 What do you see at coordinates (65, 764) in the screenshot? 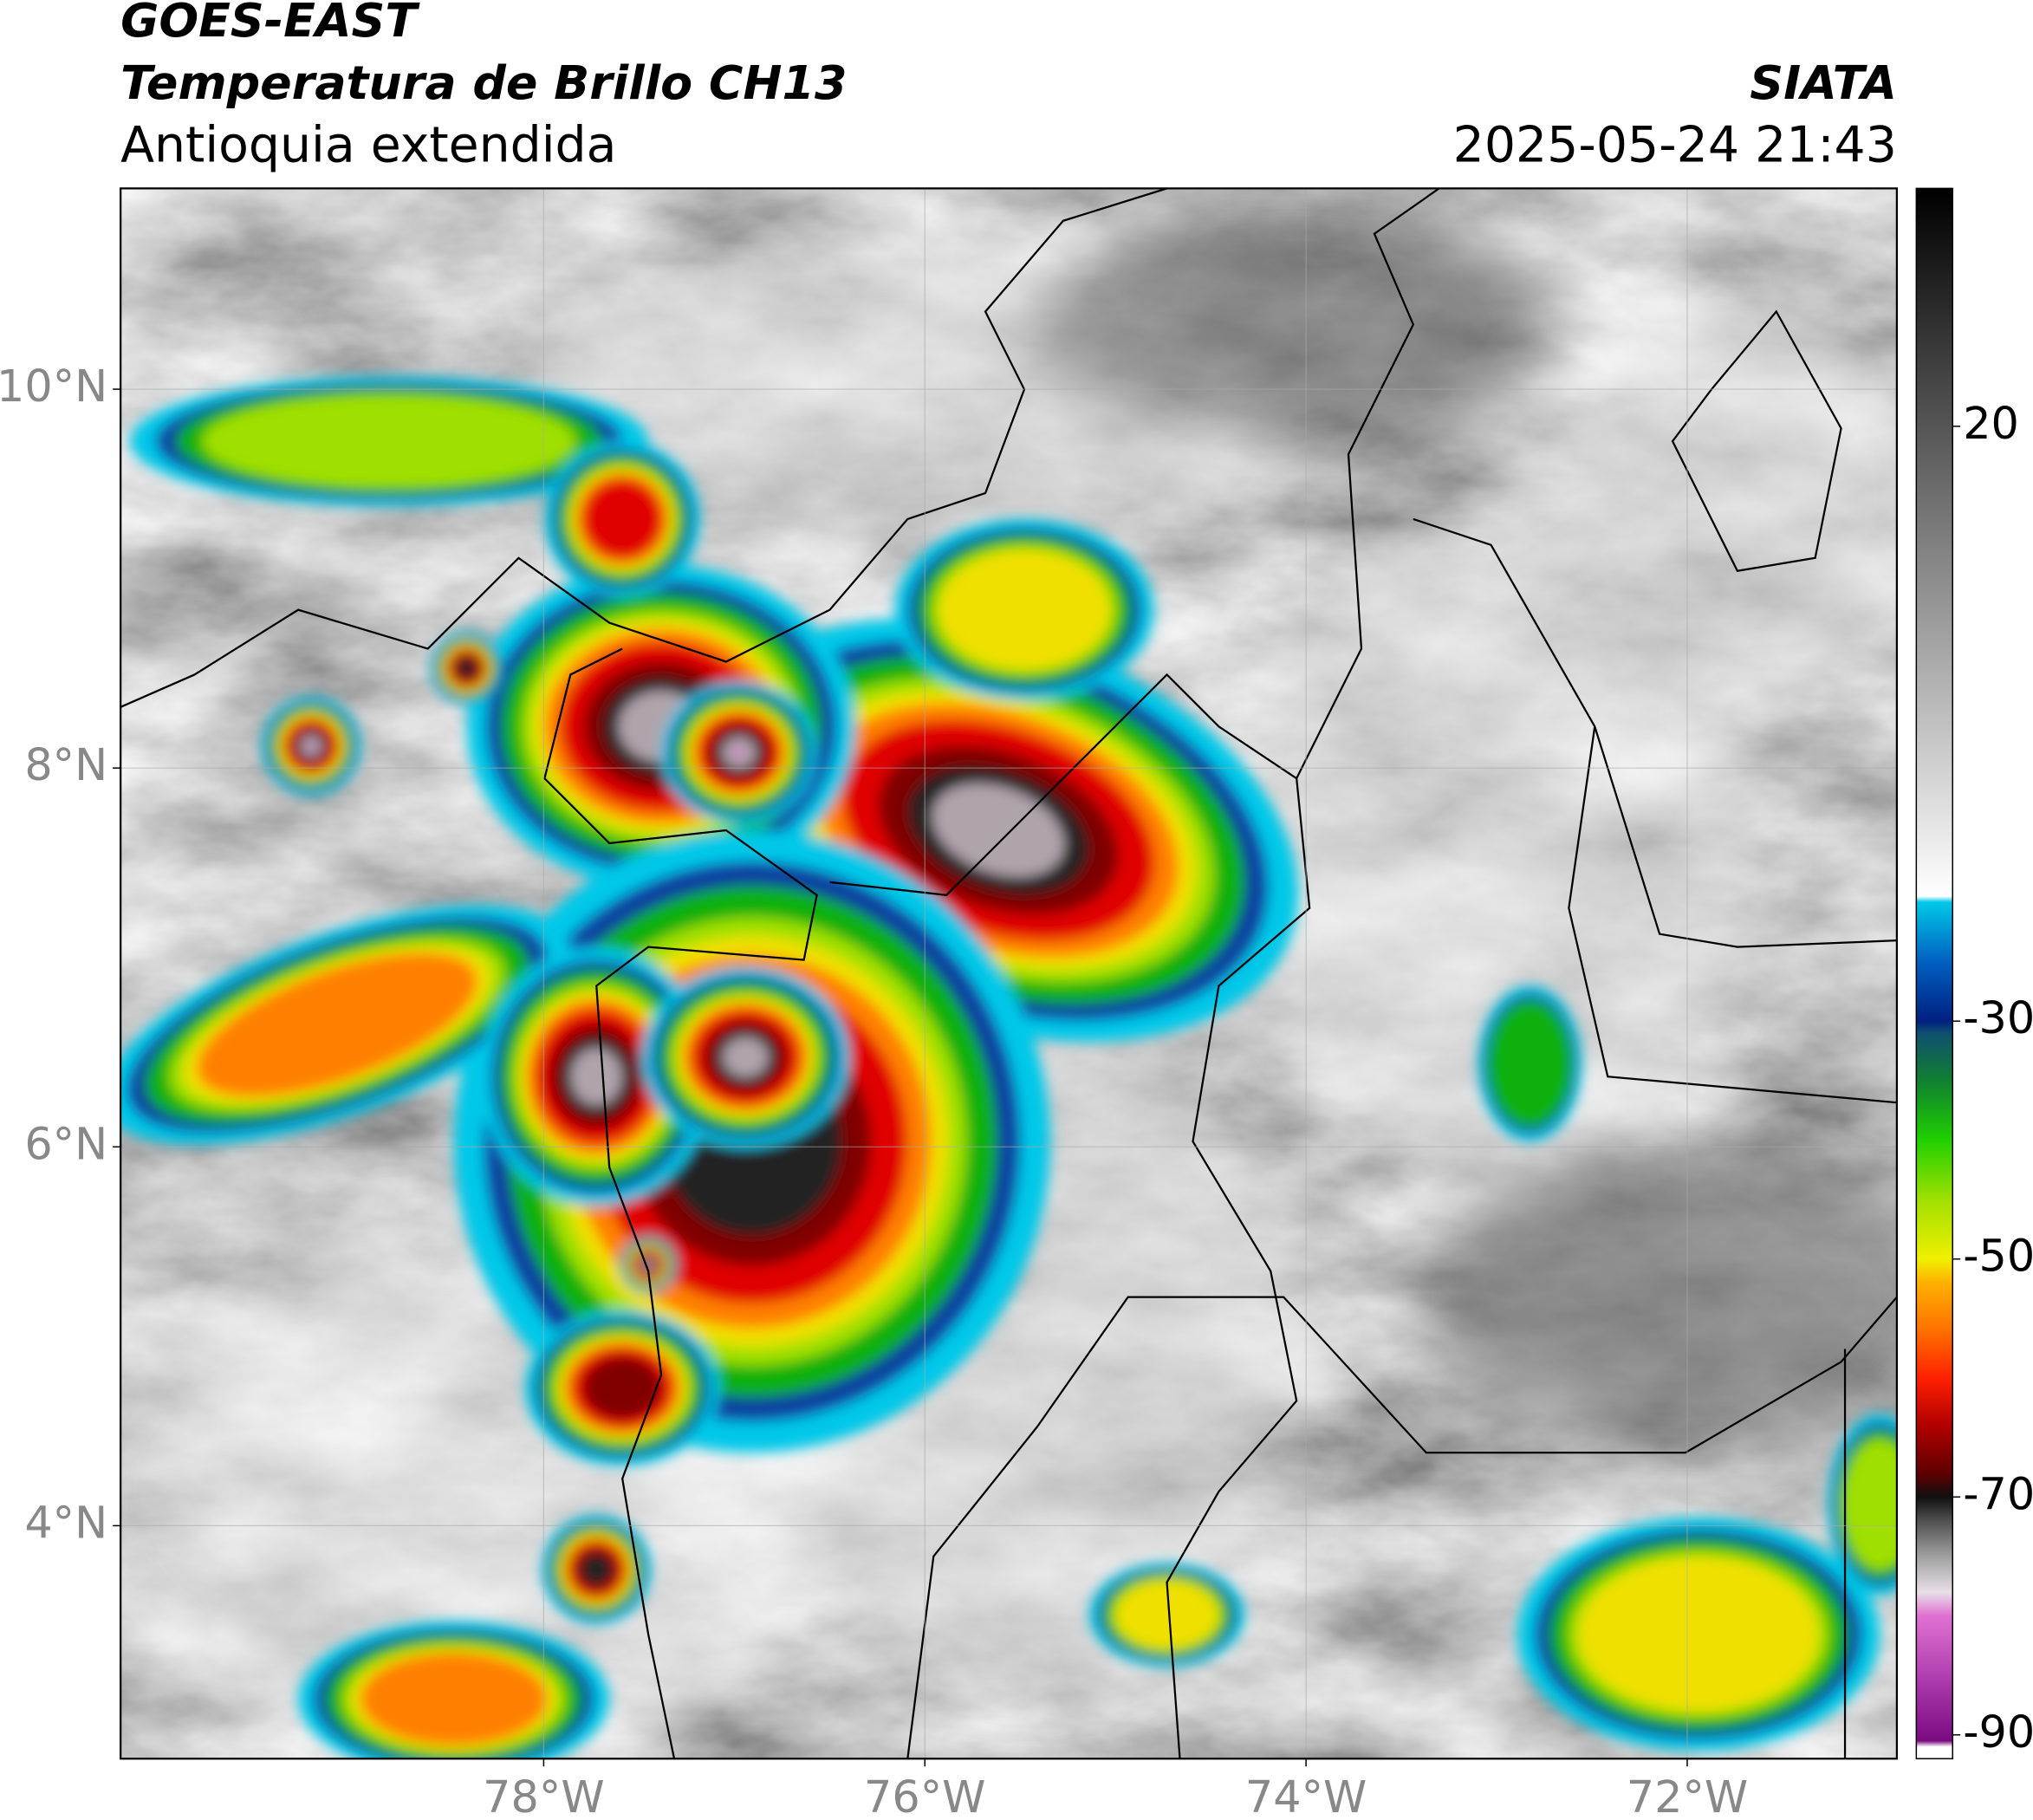
I see `y-tick-label: 8°N` at bounding box center [65, 764].